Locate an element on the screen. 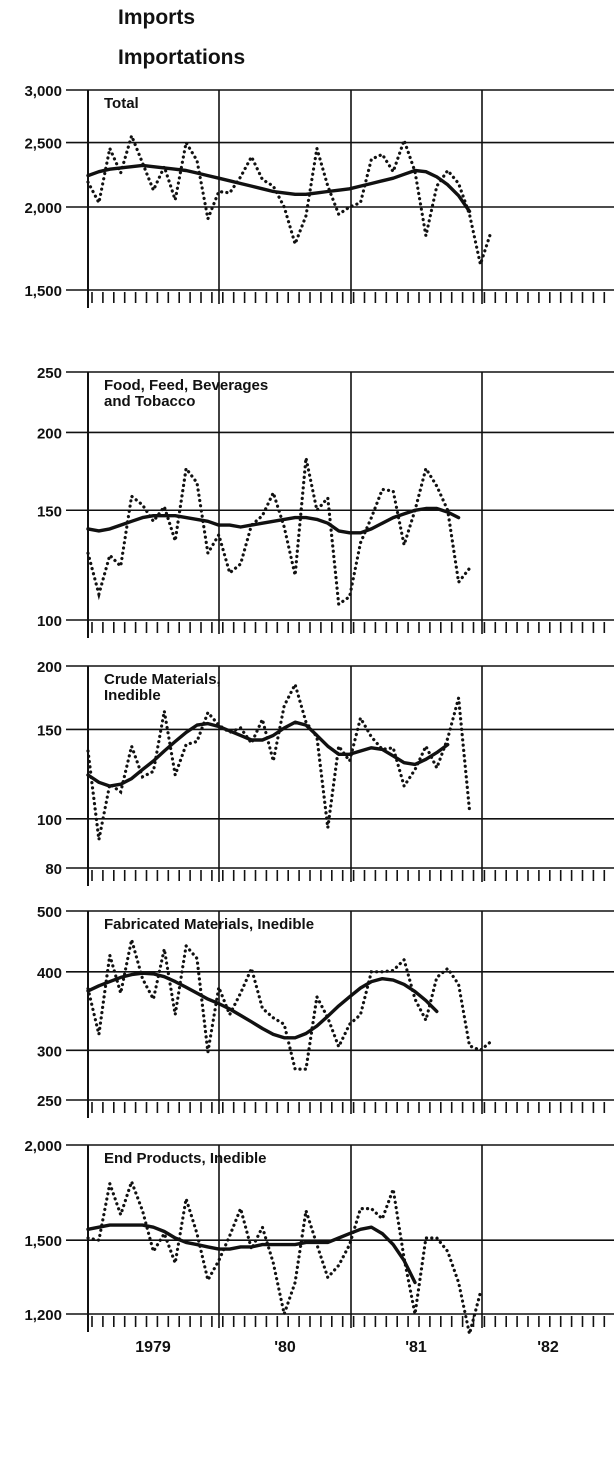 Image resolution: width=614 pixels, height=1476 pixels. y-tick-label: 300 is located at coordinates (49, 1051).